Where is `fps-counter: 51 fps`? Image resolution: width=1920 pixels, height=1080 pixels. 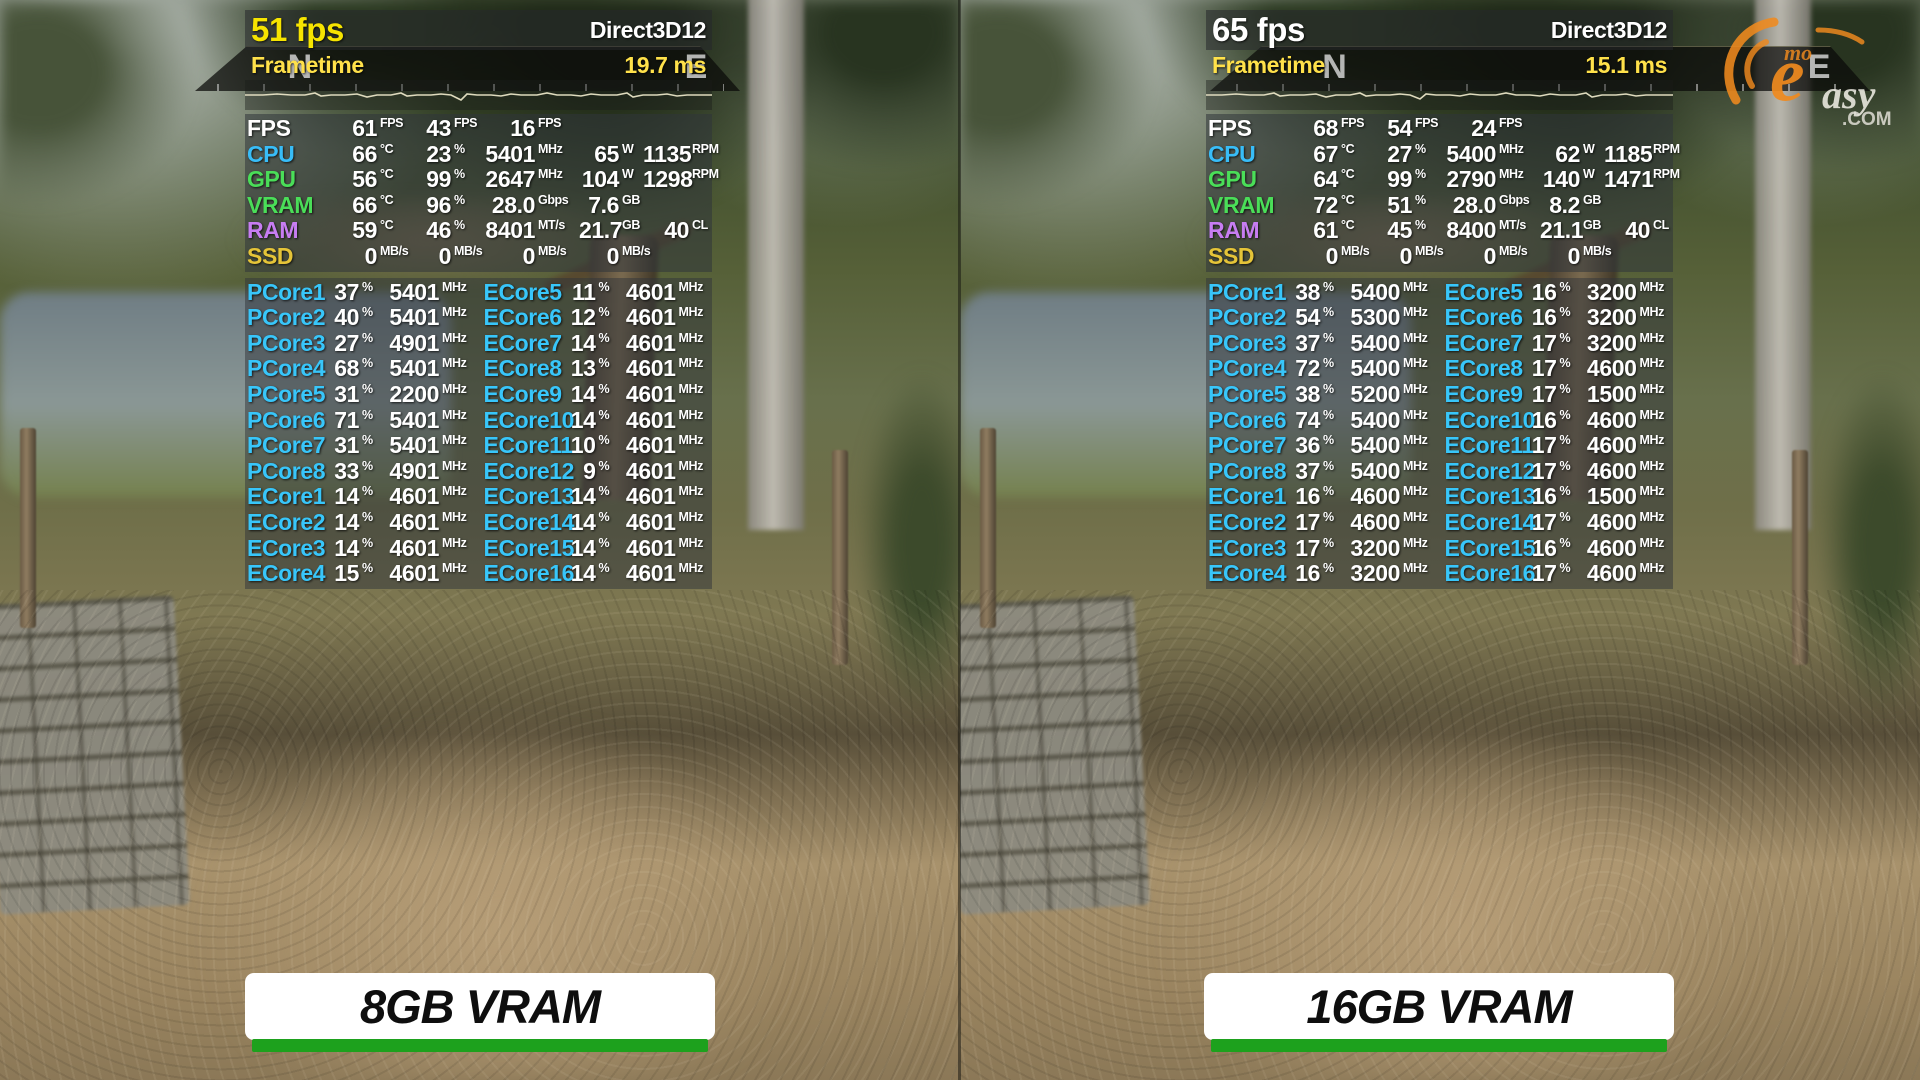 fps-counter: 51 fps is located at coordinates (297, 29).